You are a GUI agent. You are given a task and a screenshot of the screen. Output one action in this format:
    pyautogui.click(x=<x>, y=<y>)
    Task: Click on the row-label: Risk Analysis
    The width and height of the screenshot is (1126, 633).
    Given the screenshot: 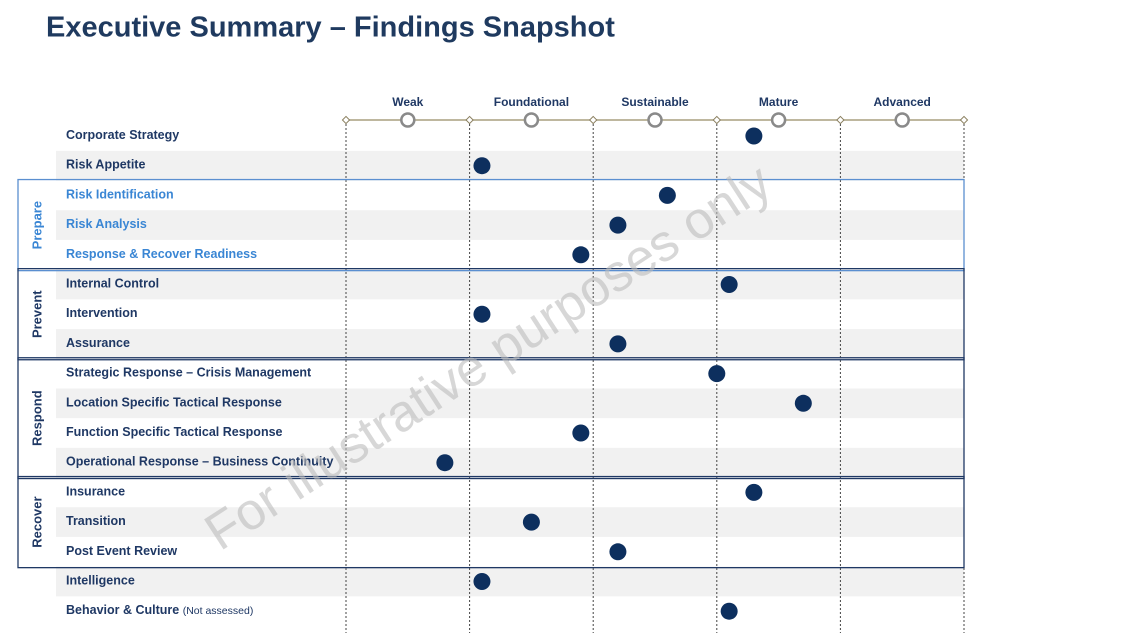 What is the action you would take?
    pyautogui.click(x=106, y=224)
    